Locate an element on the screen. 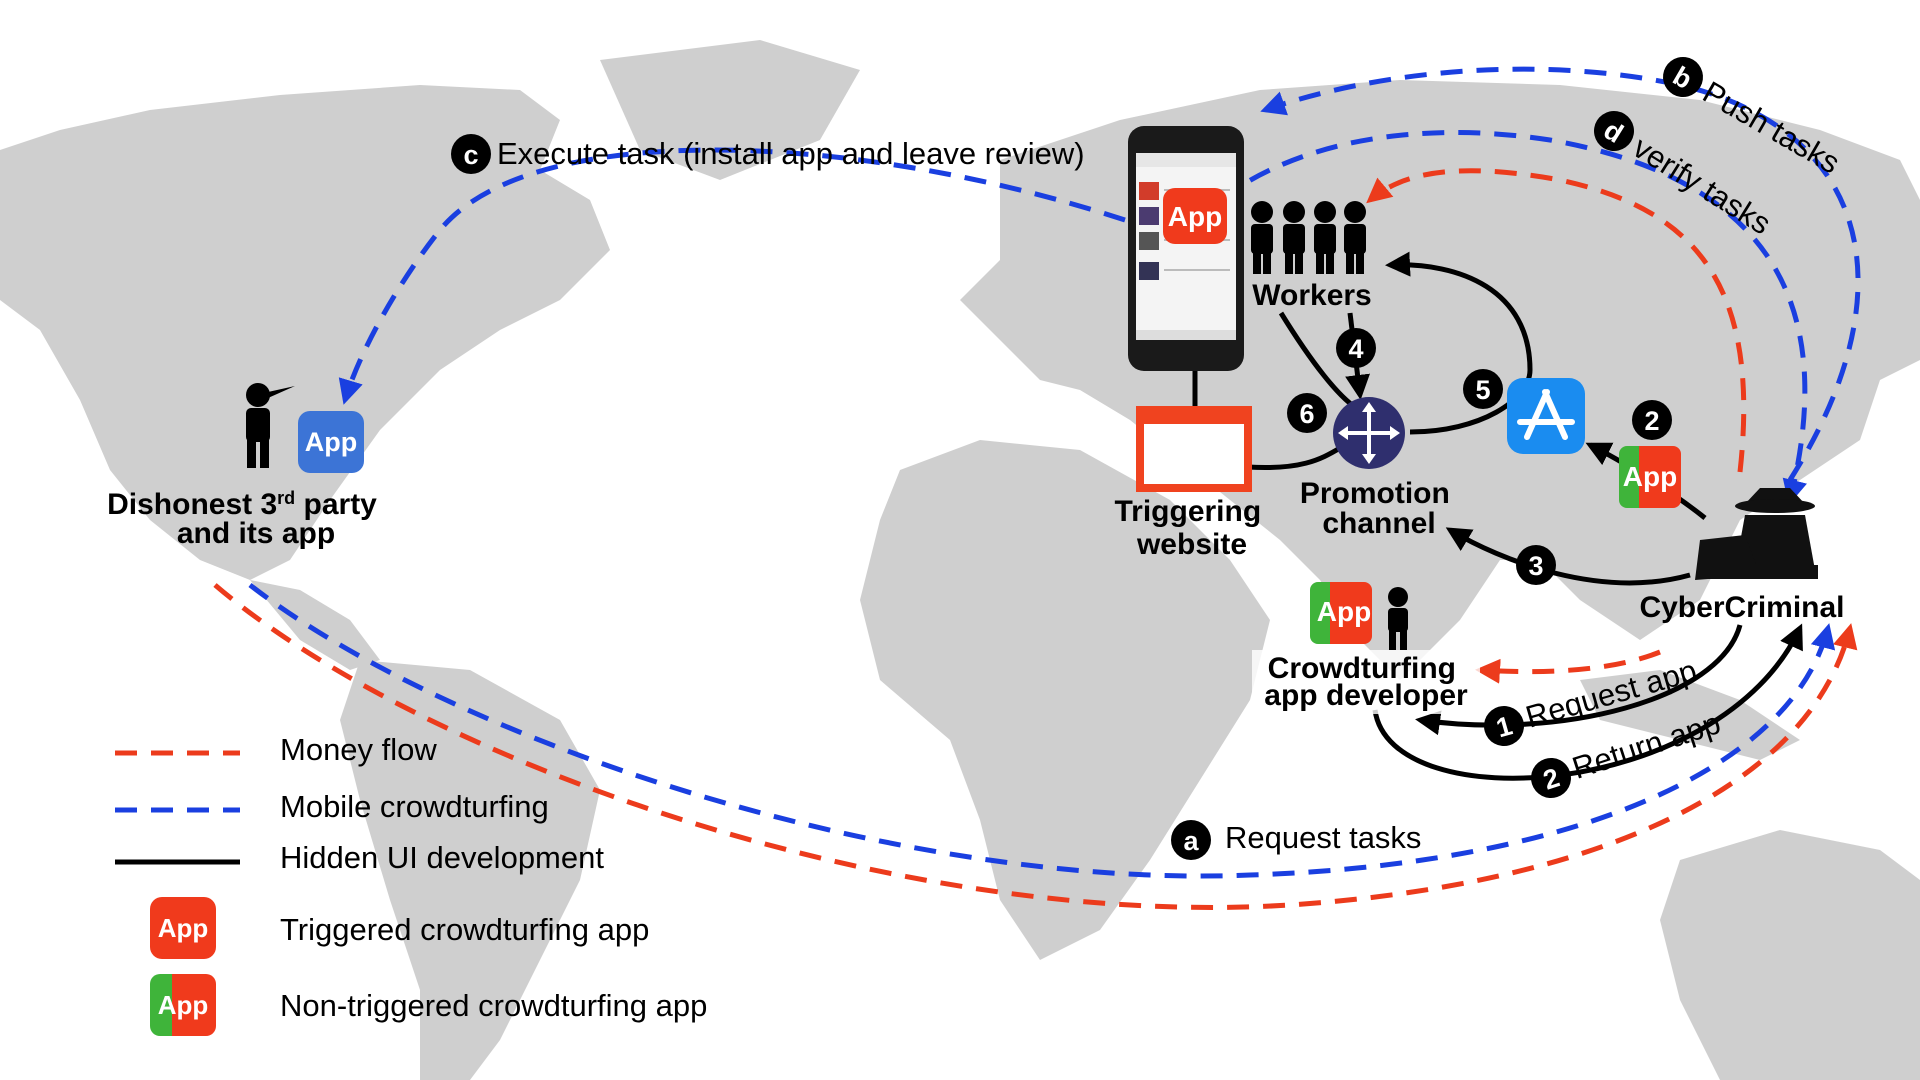 Image resolution: width=1920 pixels, height=1080 pixels. triggering-website-icon is located at coordinates (1194, 449).